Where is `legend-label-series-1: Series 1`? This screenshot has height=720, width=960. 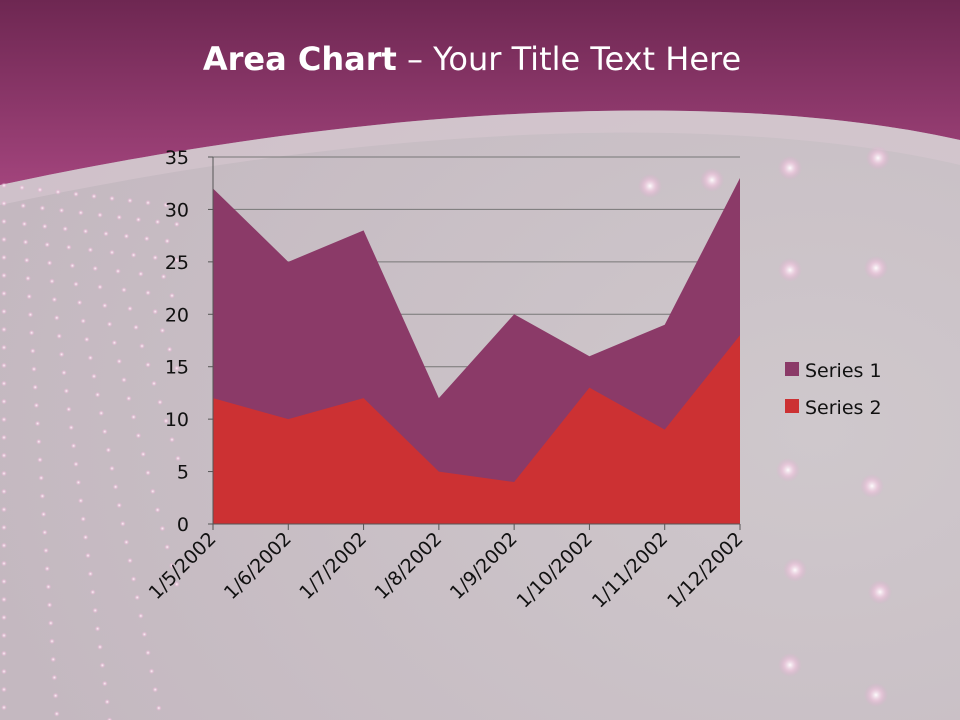 legend-label-series-1: Series 1 is located at coordinates (843, 371).